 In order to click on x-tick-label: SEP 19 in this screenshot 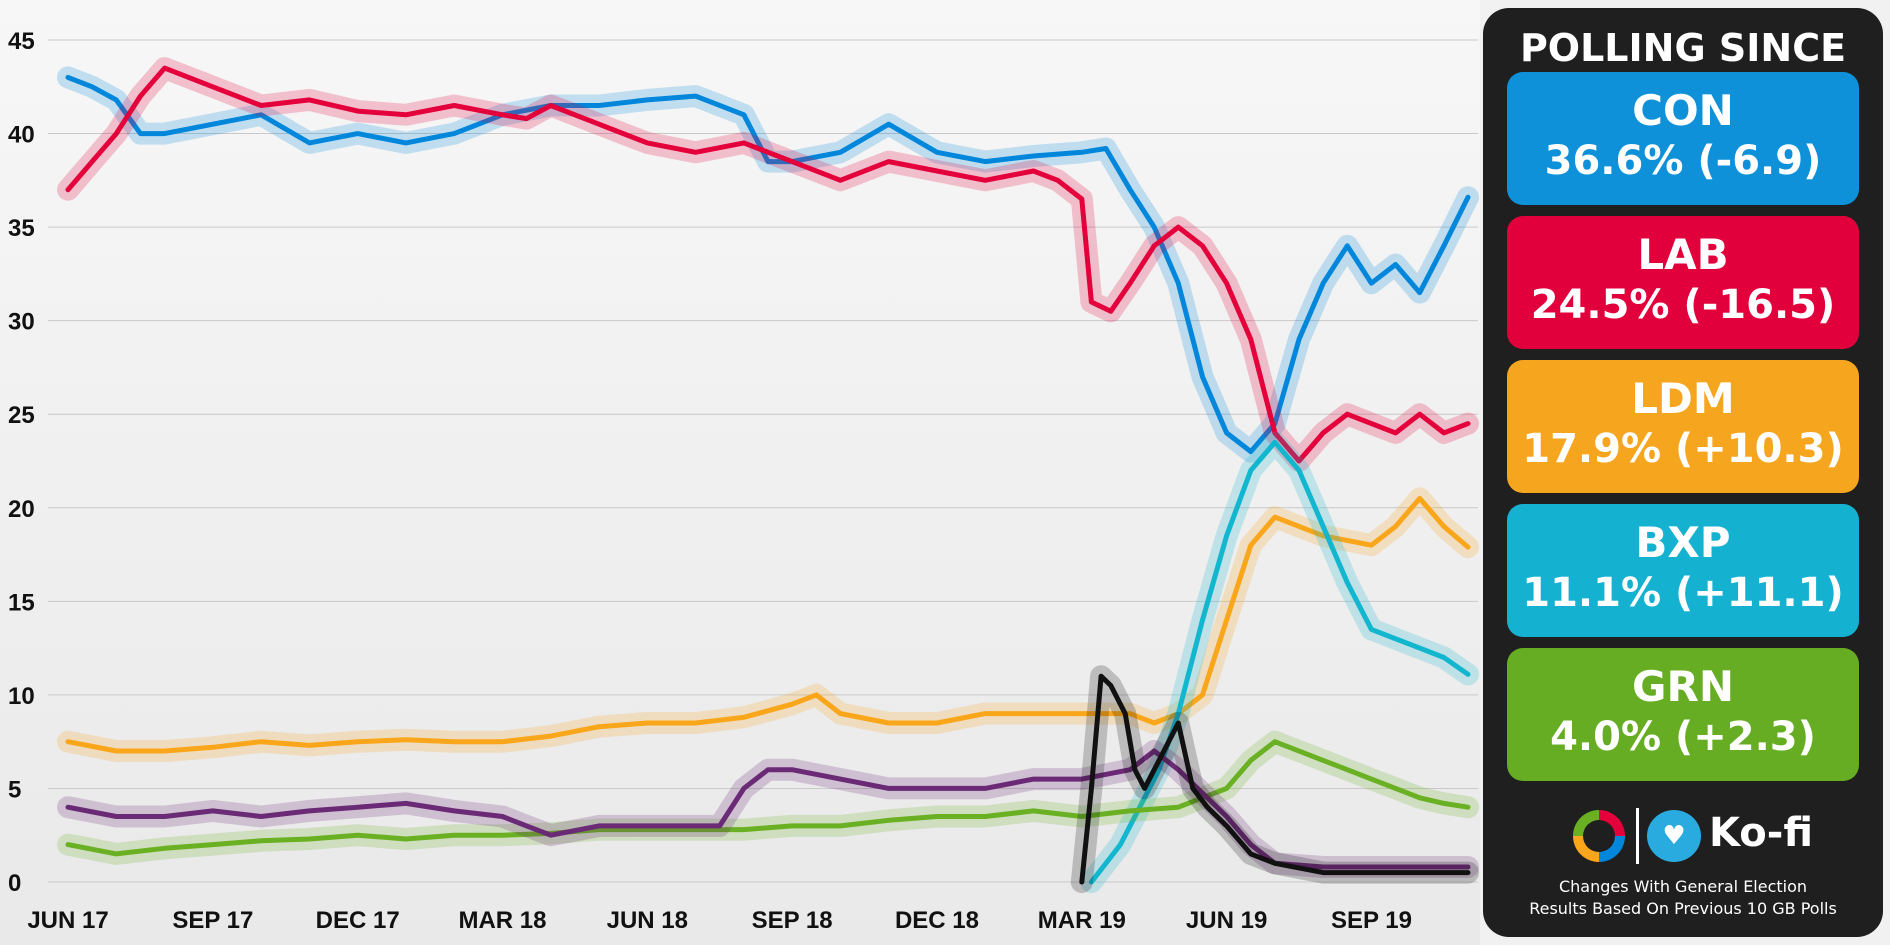, I will do `click(1371, 920)`.